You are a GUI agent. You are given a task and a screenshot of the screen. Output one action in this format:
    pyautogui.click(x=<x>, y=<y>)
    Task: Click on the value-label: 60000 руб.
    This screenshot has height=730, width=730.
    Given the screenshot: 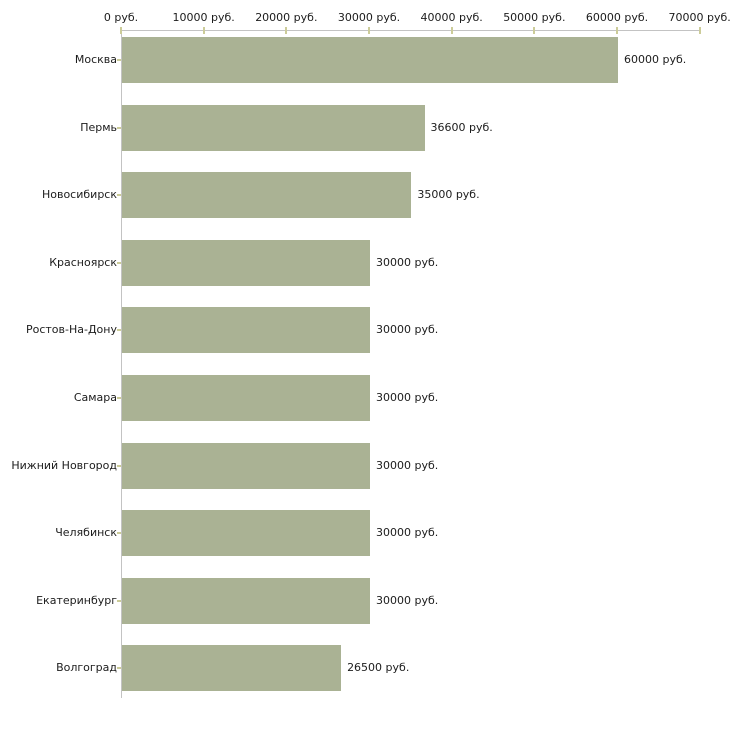 What is the action you would take?
    pyautogui.click(x=655, y=59)
    